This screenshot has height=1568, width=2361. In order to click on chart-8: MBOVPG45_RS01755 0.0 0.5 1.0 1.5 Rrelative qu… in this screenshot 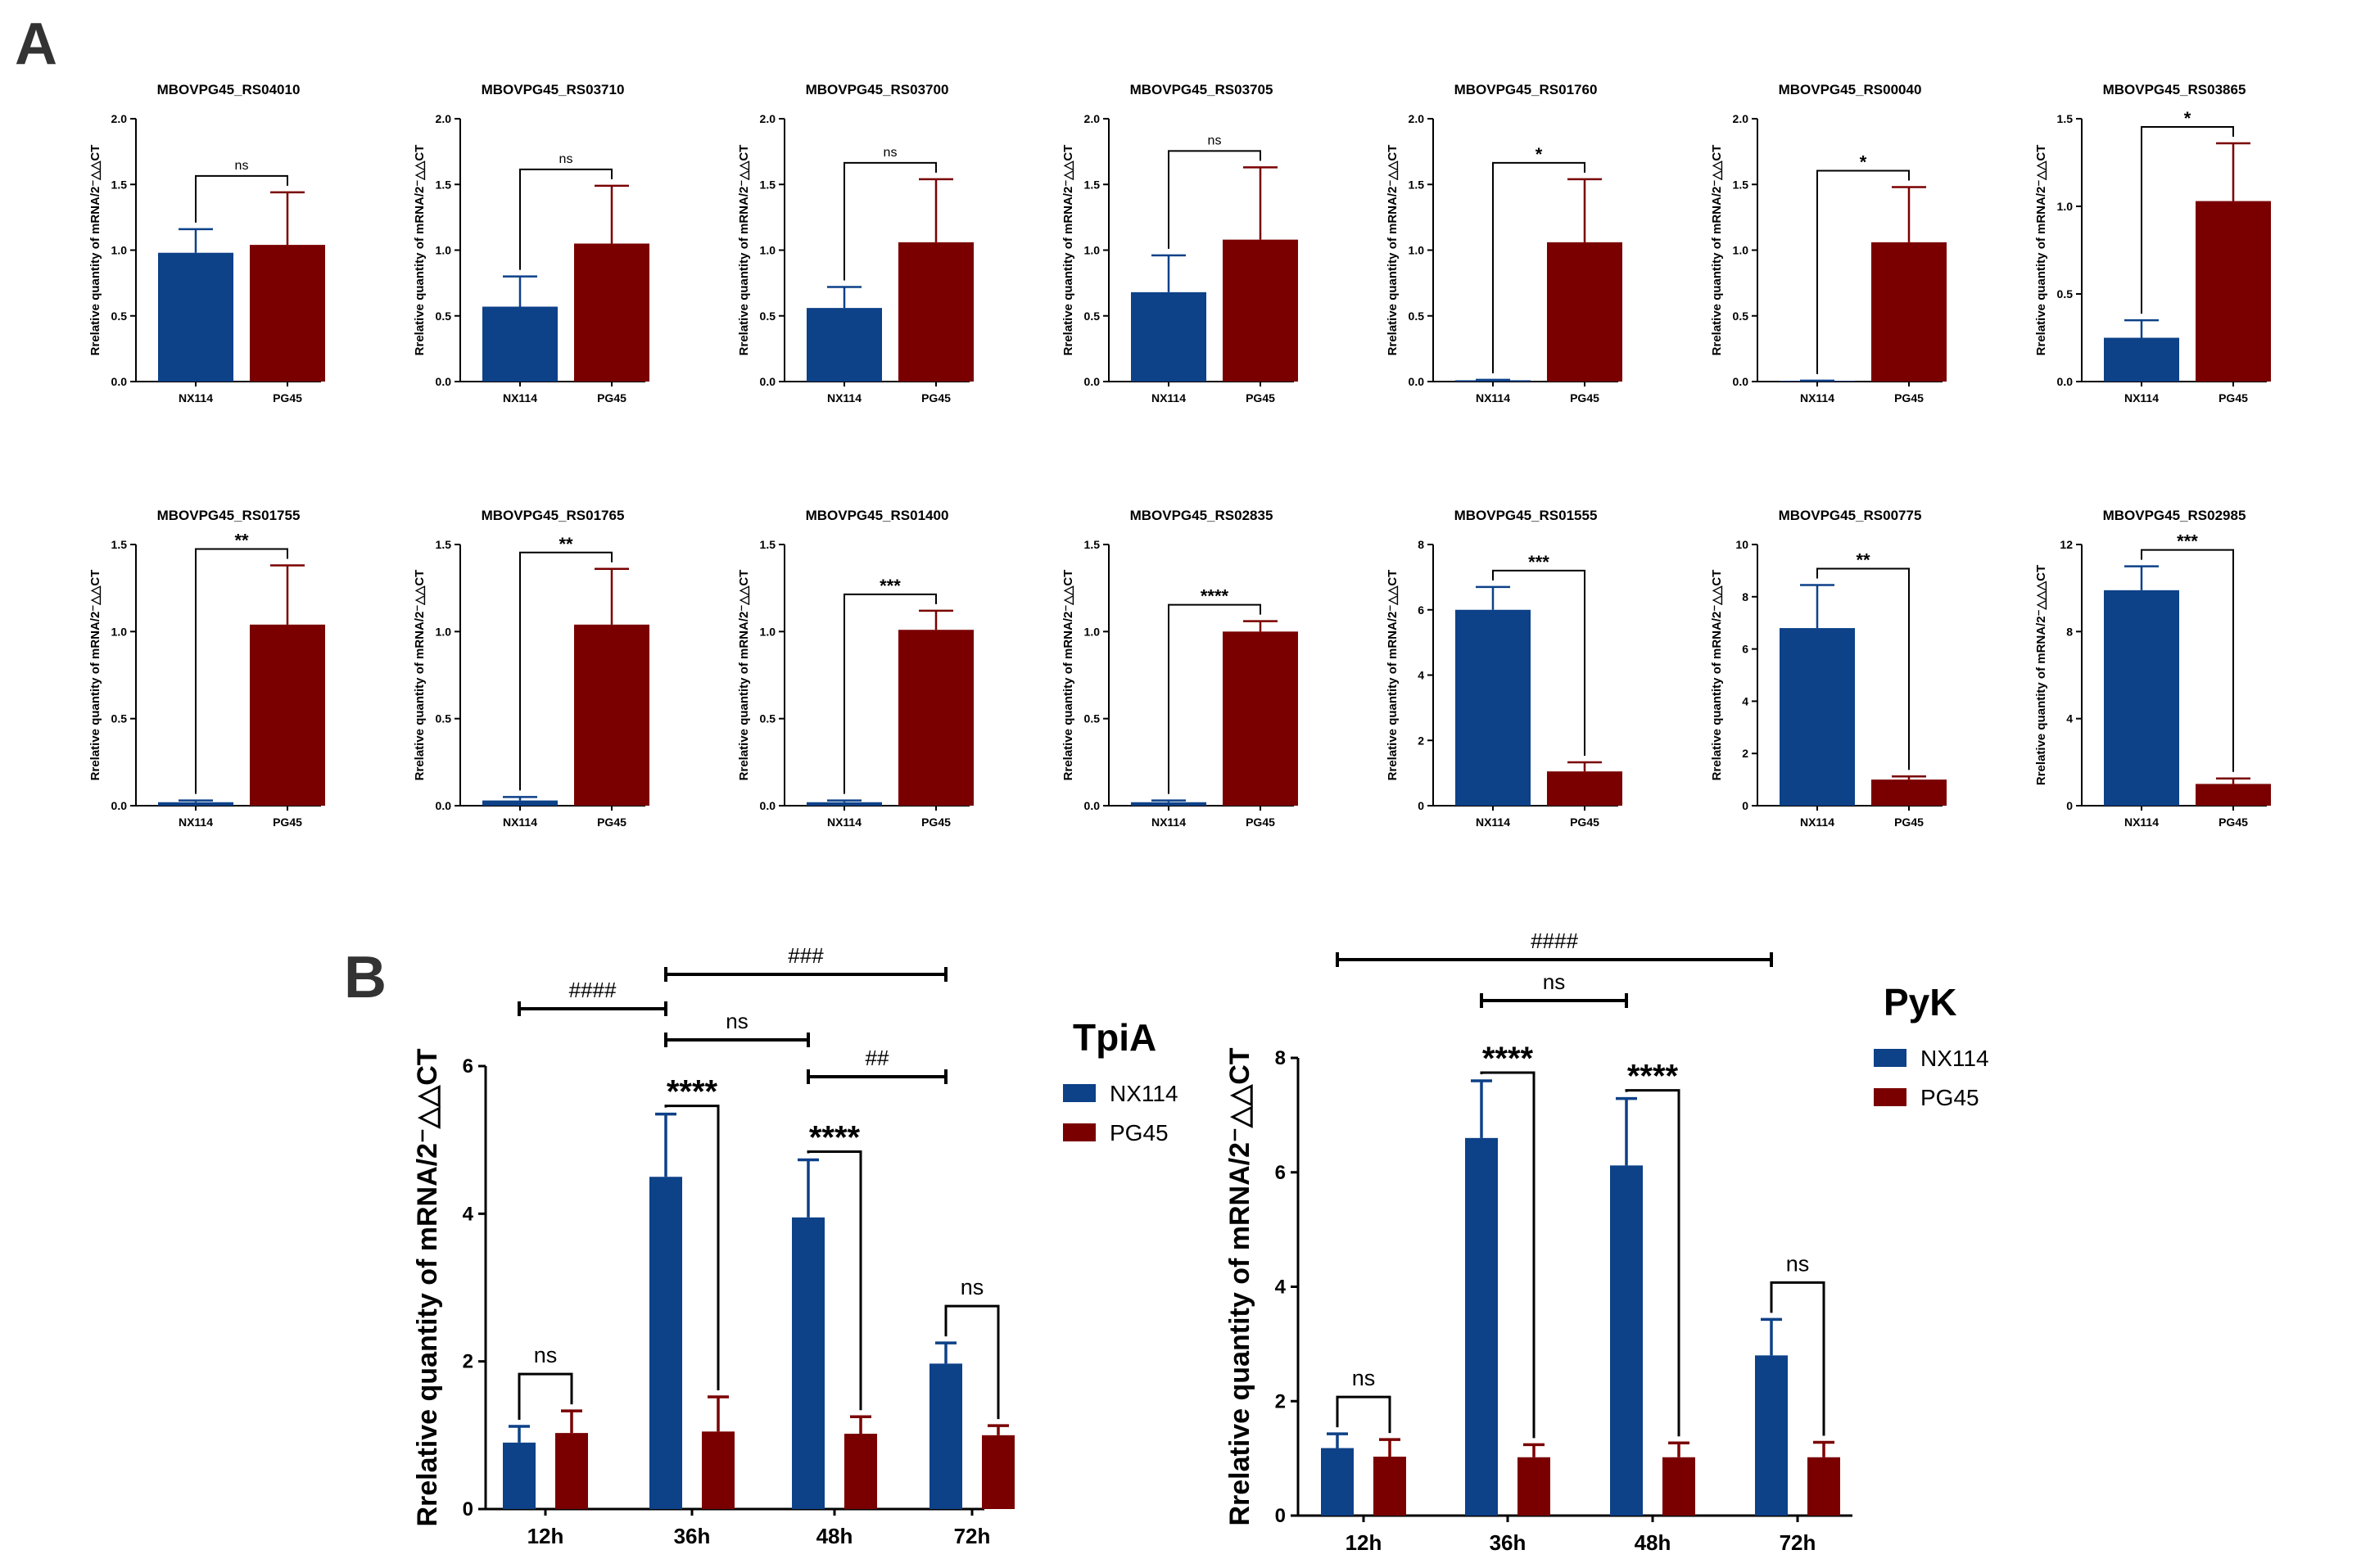, I will do `click(207, 669)`.